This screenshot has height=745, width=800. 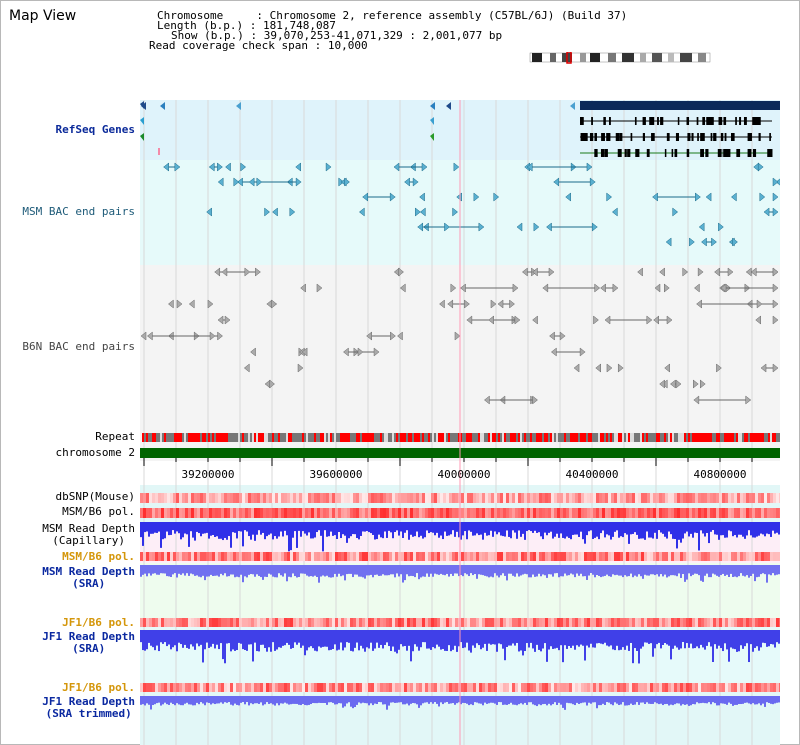 What do you see at coordinates (88, 708) in the screenshot?
I see `track-label-jf1-depth-trimmed: JF1 Read Depth (SRA trimmed)` at bounding box center [88, 708].